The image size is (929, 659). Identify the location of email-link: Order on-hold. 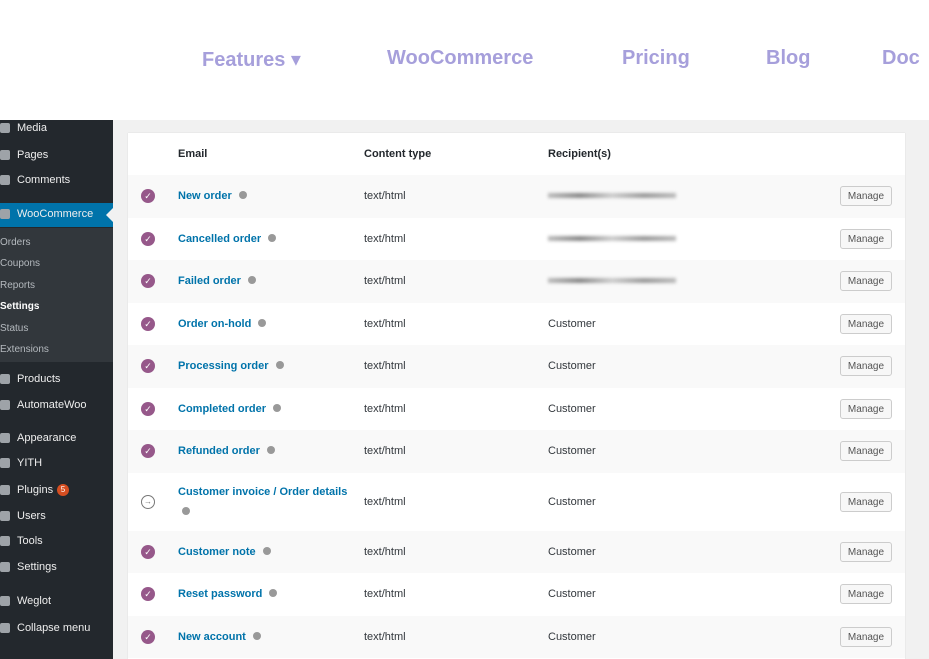
(263, 324).